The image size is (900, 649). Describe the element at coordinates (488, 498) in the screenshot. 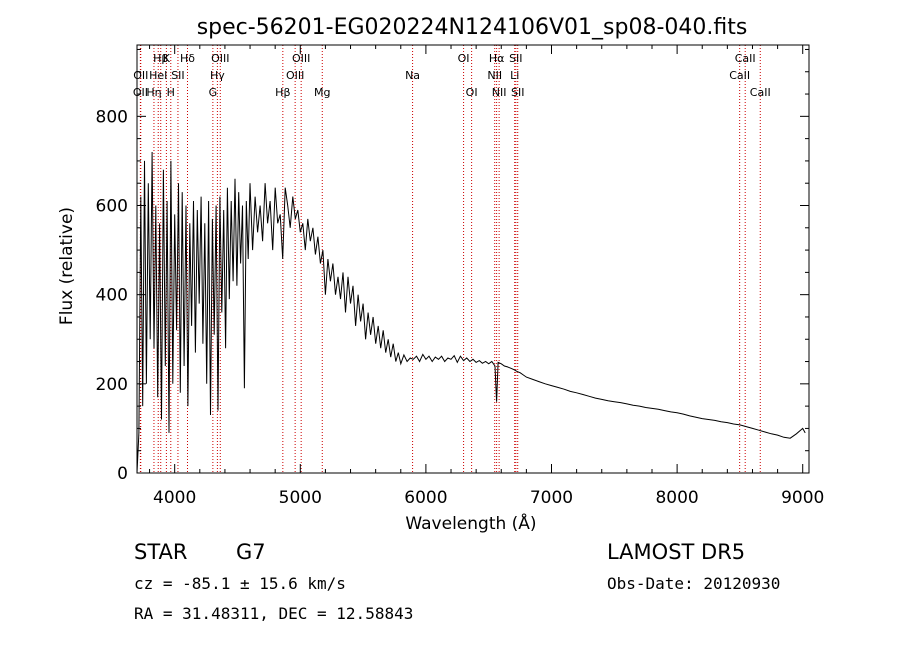

I see `x-tick-labels: 4000 5000 6000 7000 8000 9000` at that location.